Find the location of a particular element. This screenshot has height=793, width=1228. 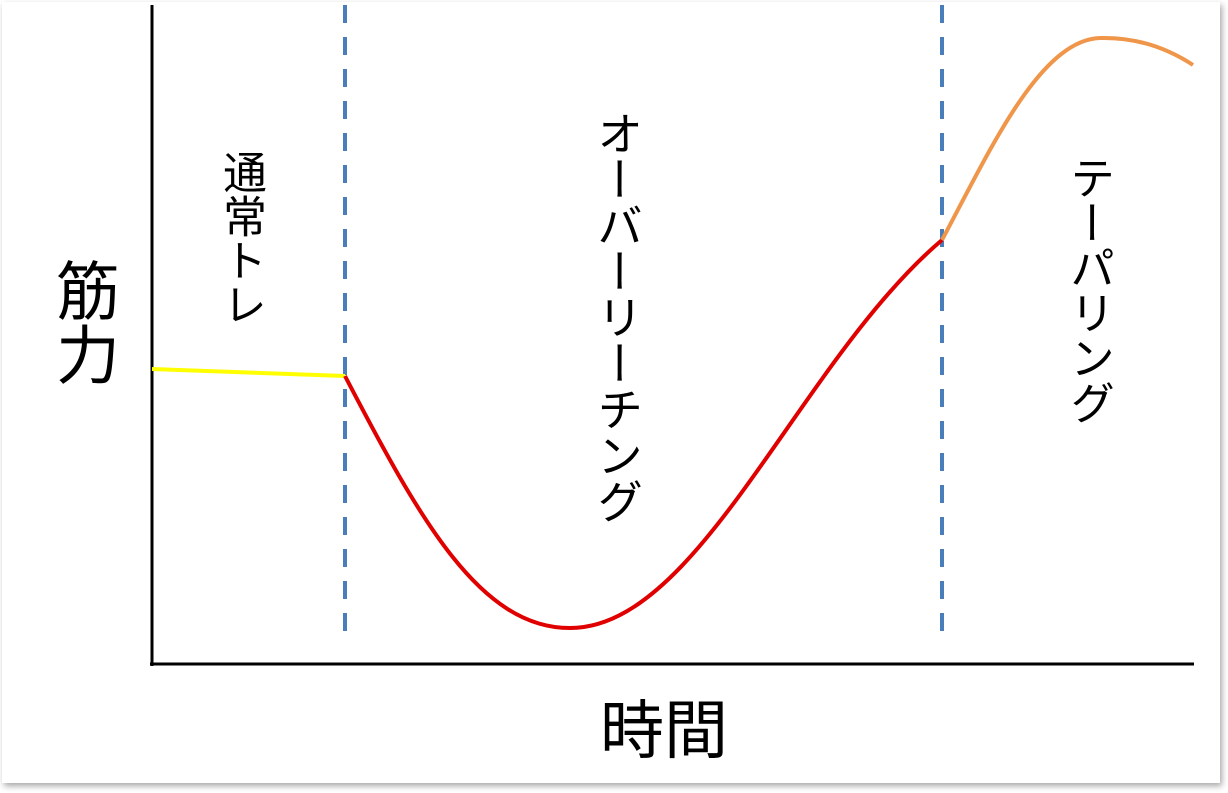

phase-label: オーバーリーチング is located at coordinates (617, 317).